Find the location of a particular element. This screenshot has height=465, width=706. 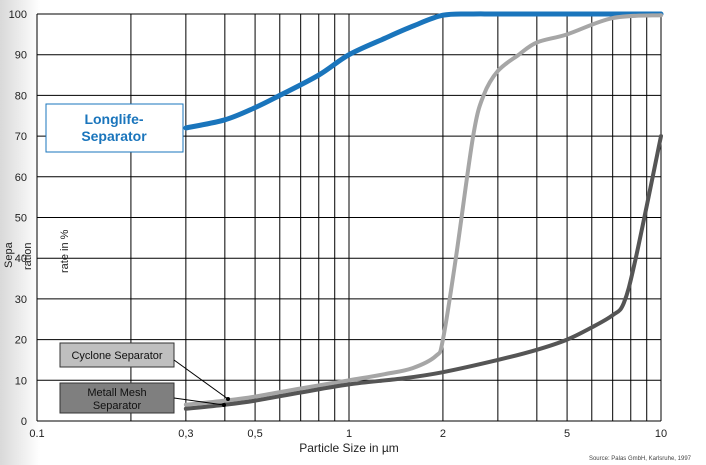

x-tick-label: 0.1 is located at coordinates (36, 434).